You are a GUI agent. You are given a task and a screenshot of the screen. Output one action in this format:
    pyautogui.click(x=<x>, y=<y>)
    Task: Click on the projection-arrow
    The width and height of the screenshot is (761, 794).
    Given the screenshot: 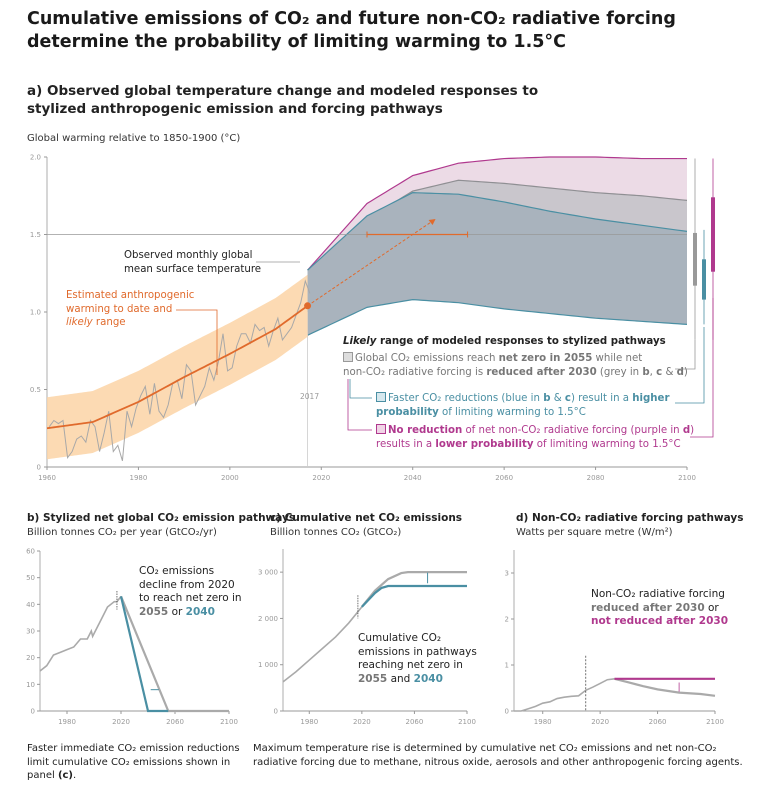 What is the action you would take?
    pyautogui.click(x=371, y=262)
    